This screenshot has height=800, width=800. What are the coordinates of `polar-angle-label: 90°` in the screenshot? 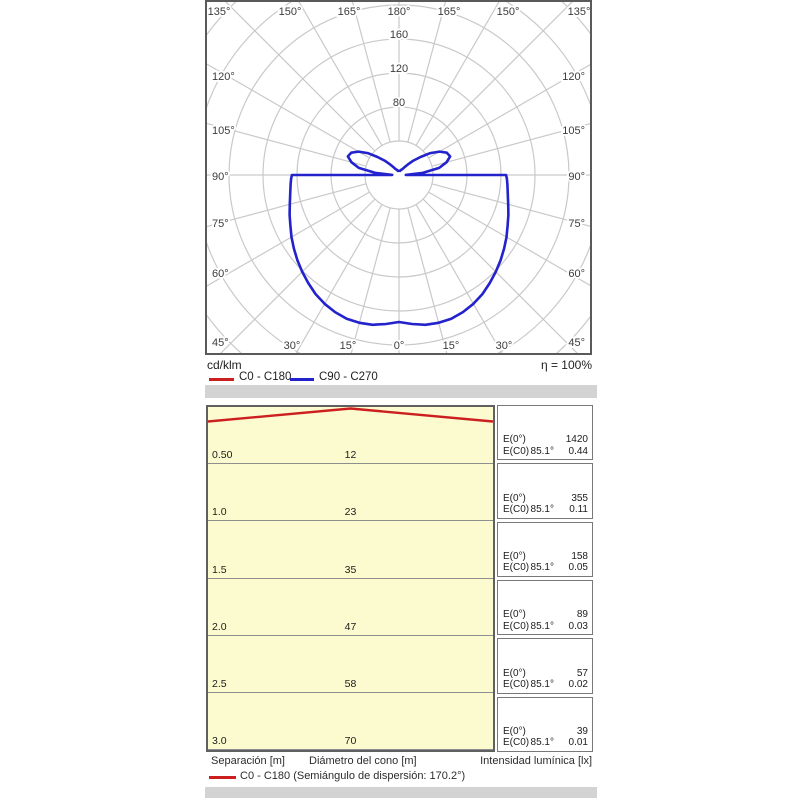 It's located at (576, 177).